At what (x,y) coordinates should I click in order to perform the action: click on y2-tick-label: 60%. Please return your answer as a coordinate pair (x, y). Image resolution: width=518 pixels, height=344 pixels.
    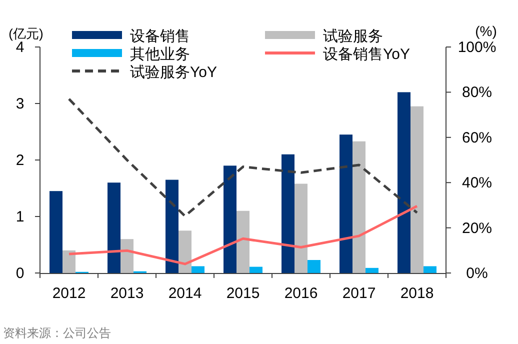
    Looking at the image, I should click on (477, 137).